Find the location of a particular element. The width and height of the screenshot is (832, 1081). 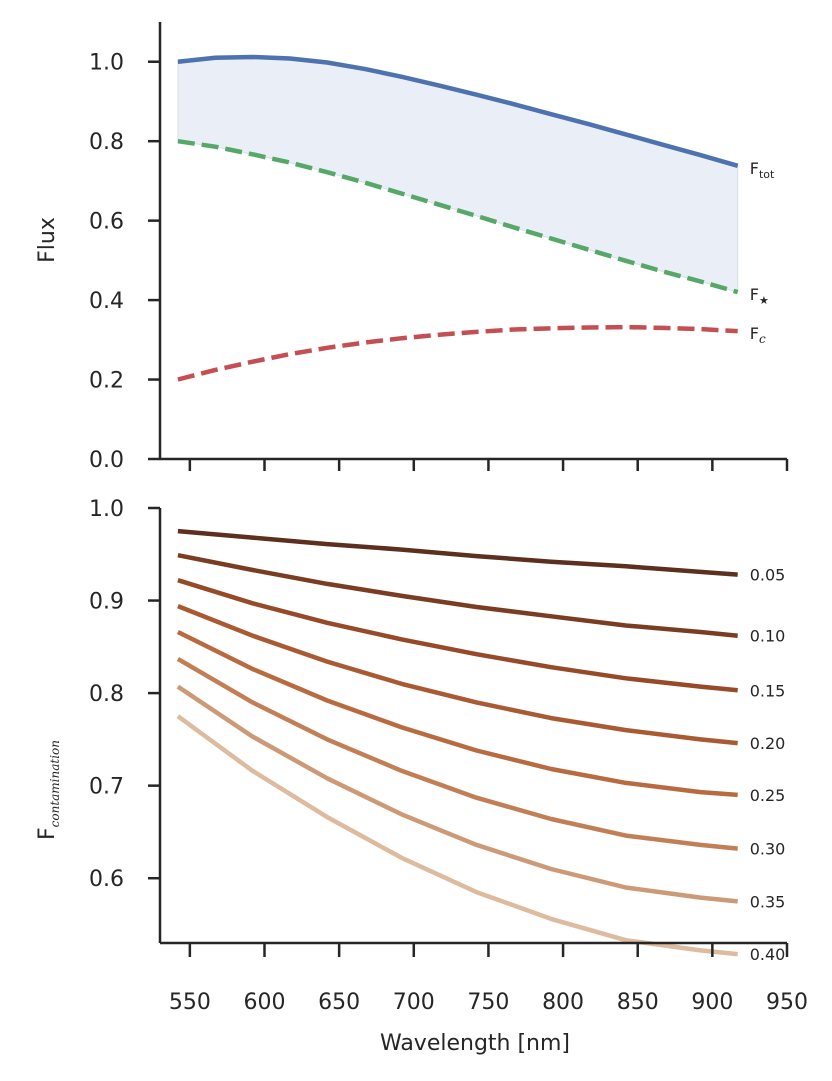

contamination-y-axis-label: Fcontamination is located at coordinates (48, 790).